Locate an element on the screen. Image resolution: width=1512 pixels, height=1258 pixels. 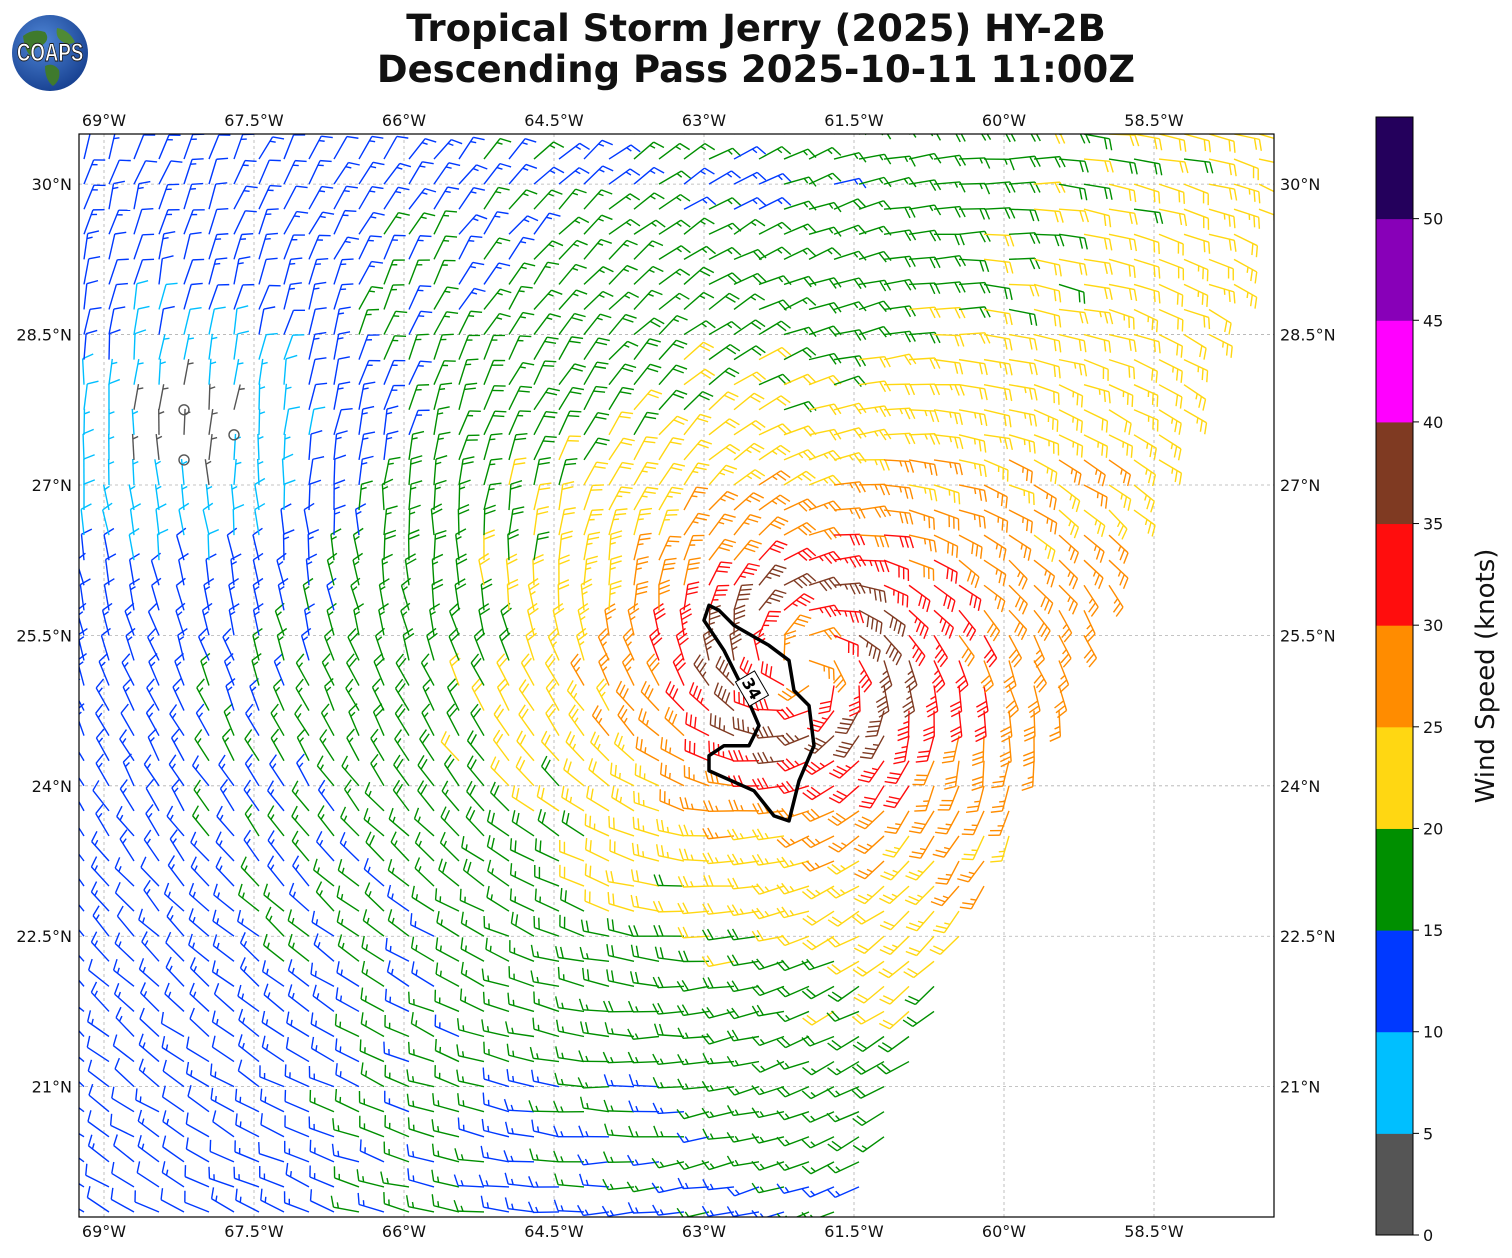
chart-title-line-2: Descending Pass 2025-10-11 11:00Z is located at coordinates (756, 69).